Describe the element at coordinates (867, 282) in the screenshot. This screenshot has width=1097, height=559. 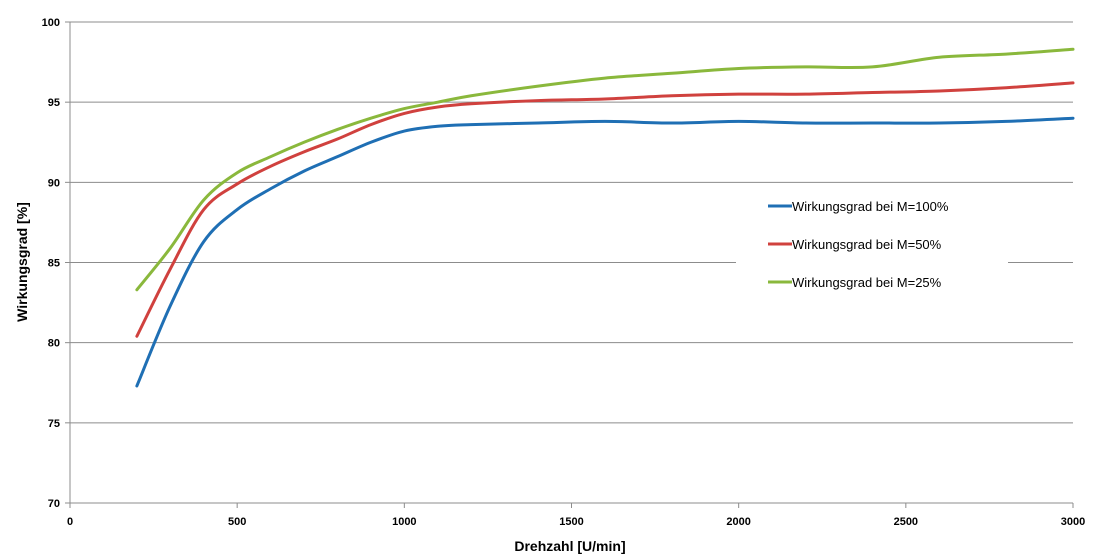
I see `legend-label-3: Wirkungsgrad bei M=25%` at that location.